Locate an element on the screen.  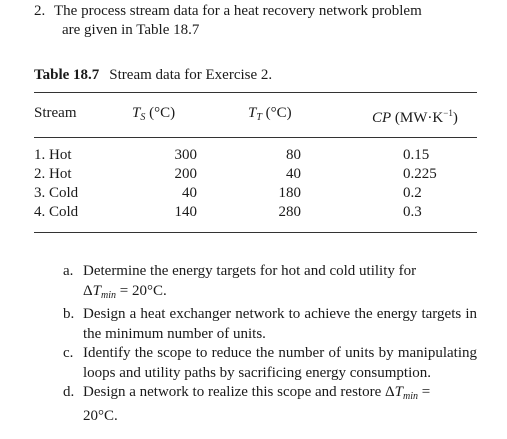
header-supply-temperature: TS (°C) is located at coordinates (153, 115).